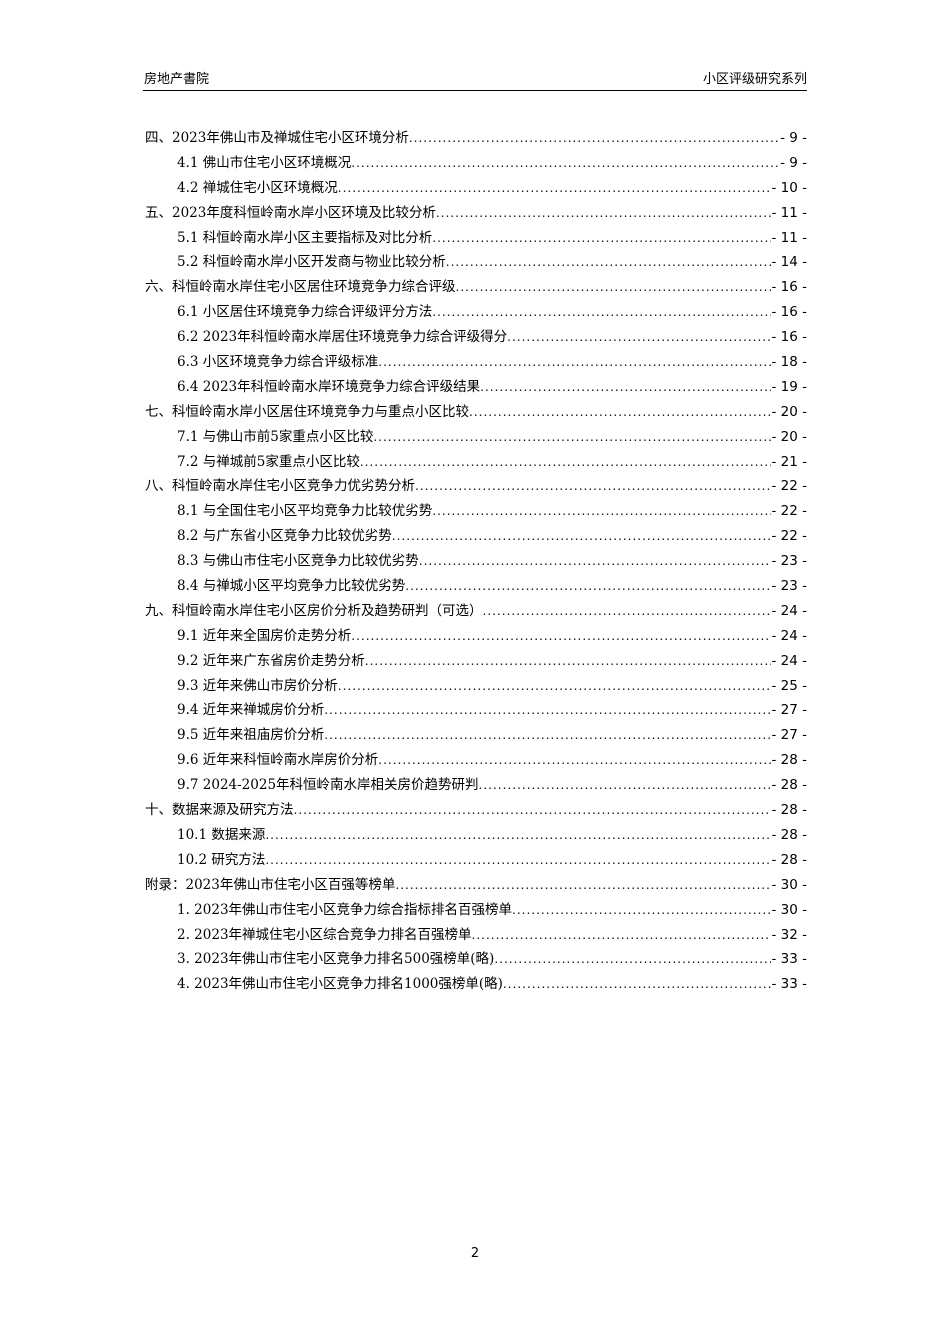  I want to click on toc-entry-title: 9.4 近年来禅城房价分析, so click(251, 710).